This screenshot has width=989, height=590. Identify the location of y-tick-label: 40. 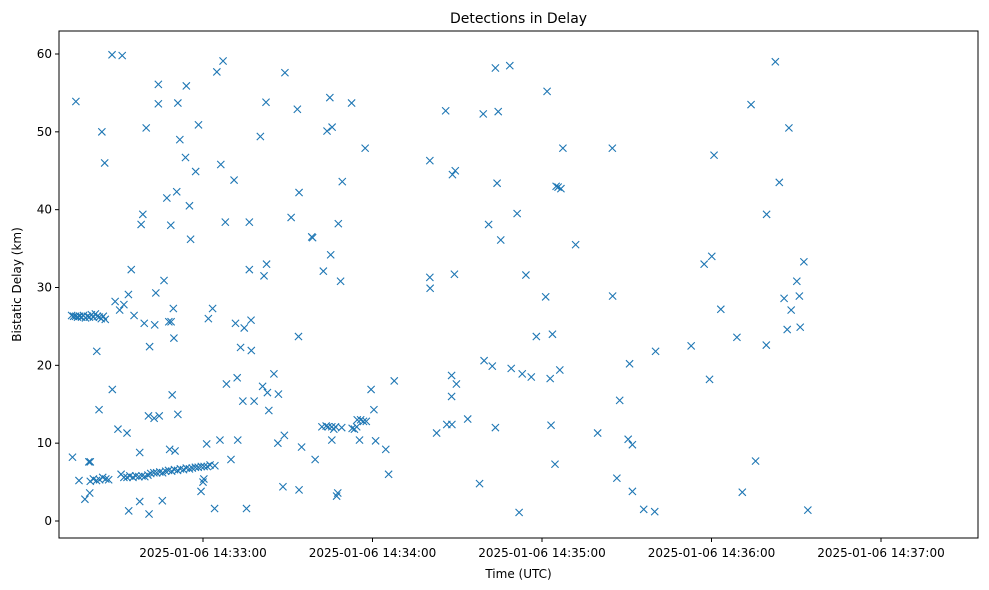
(44, 210).